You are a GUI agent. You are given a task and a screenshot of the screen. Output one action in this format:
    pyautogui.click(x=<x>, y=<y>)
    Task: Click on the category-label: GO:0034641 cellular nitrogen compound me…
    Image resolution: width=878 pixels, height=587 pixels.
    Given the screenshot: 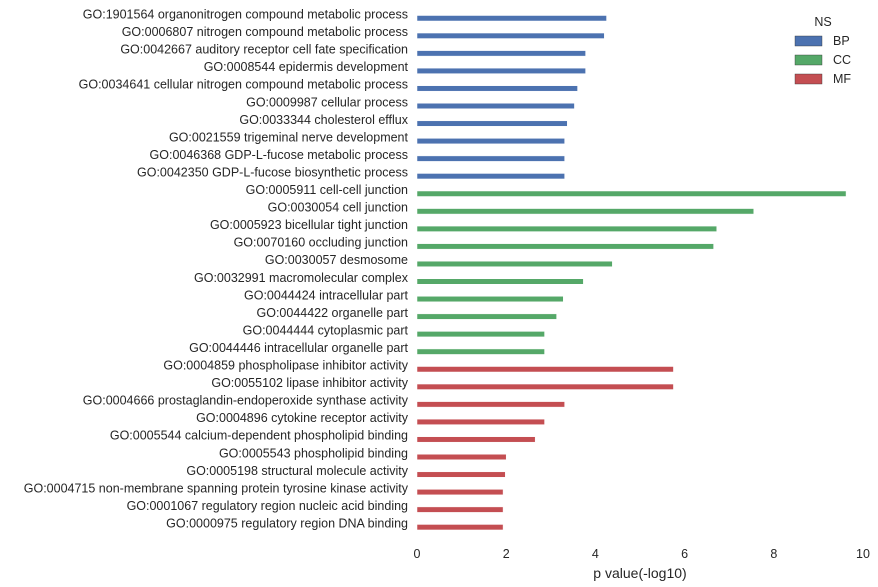 What is the action you would take?
    pyautogui.click(x=243, y=85)
    